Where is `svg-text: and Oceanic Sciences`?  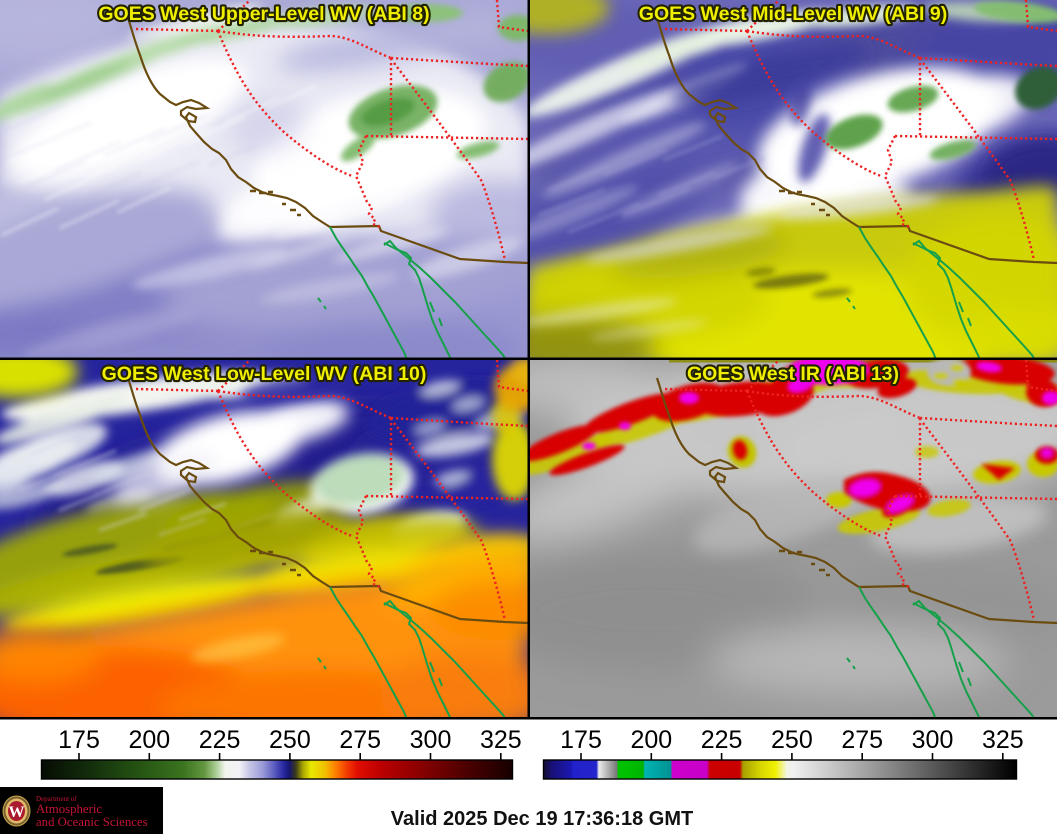
svg-text: and Oceanic Sciences is located at coordinates (92, 822).